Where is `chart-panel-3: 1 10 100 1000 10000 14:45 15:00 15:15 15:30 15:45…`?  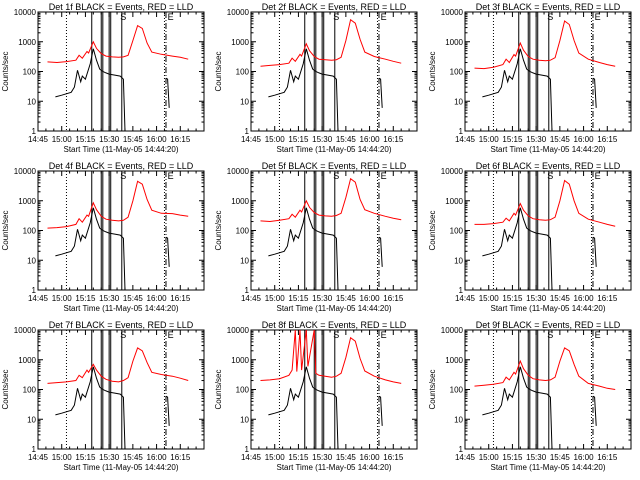 chart-panel-3: 1 10 100 1000 10000 14:45 15:00 15:15 15:30 15:45… is located at coordinates (530, 78).